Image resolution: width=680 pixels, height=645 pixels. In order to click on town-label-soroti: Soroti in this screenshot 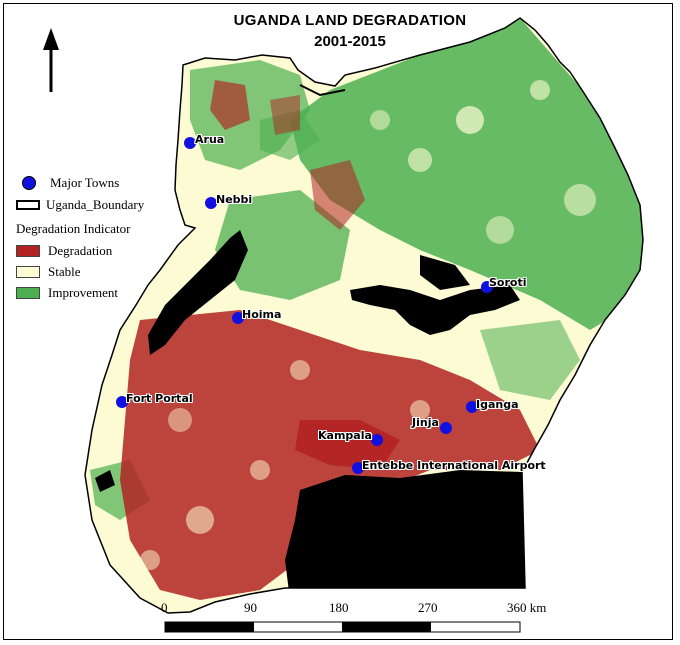, I will do `click(508, 282)`.